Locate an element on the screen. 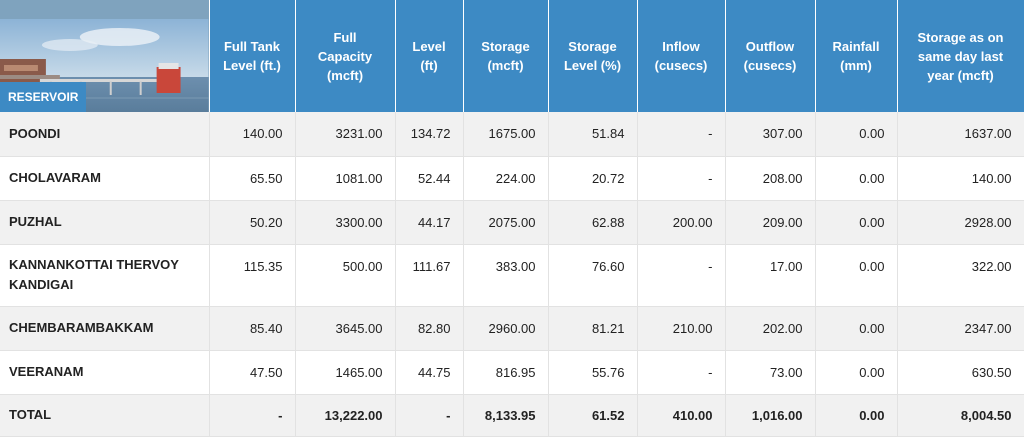 The height and width of the screenshot is (437, 1024). full-tank-level-cell: 140.00 is located at coordinates (252, 134).